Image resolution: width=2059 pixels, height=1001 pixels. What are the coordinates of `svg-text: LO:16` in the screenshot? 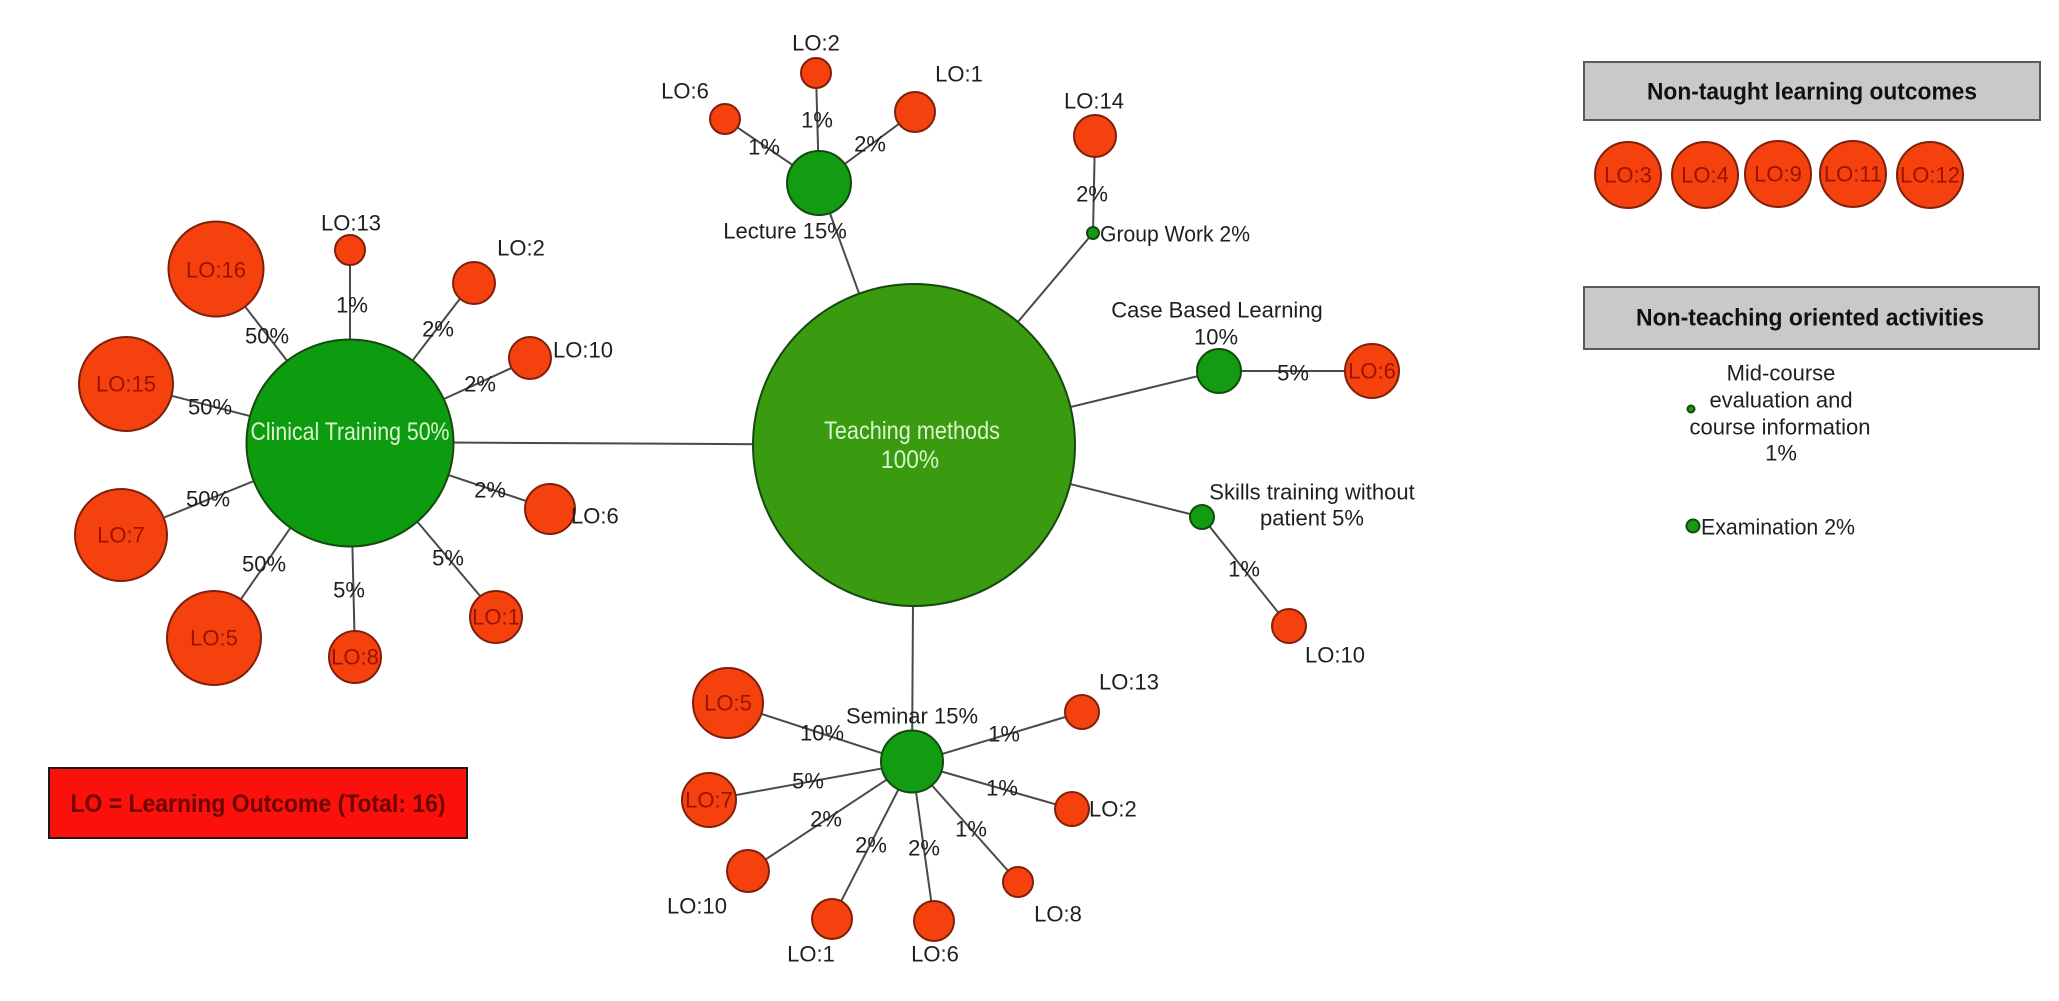 It's located at (216, 270).